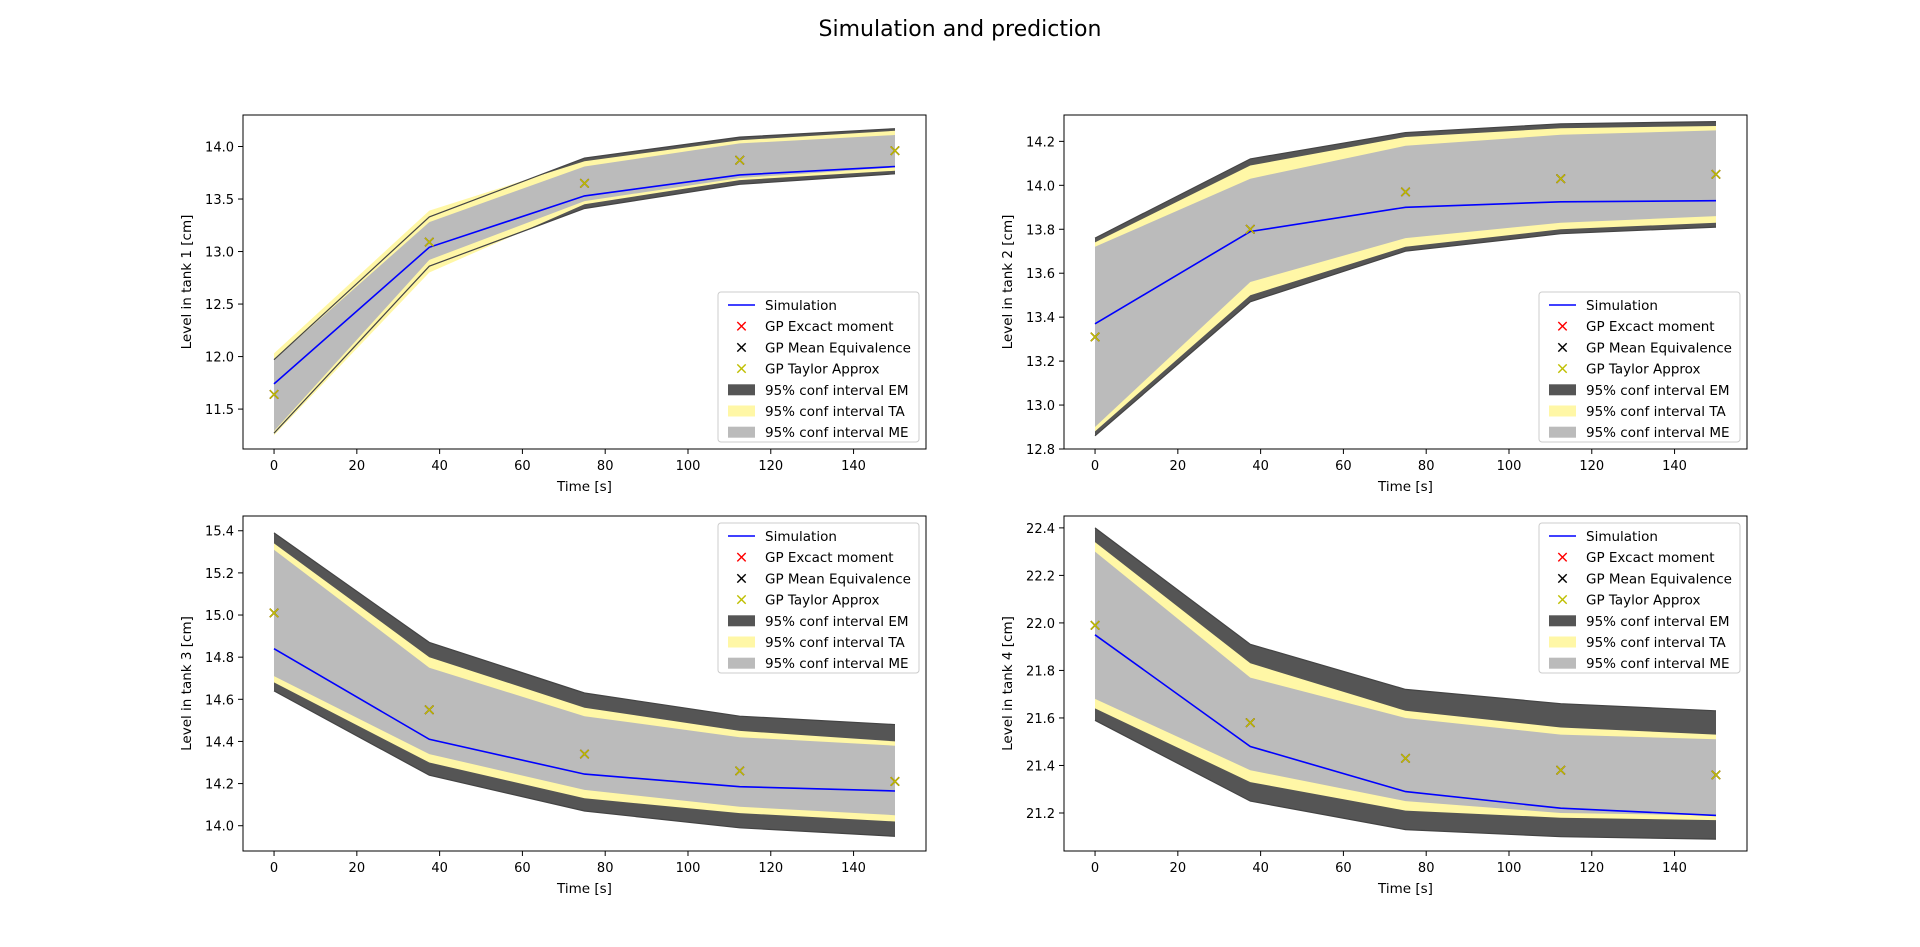  Describe the element at coordinates (837, 622) in the screenshot. I see `legend-label: 95% conf interval EM` at that location.